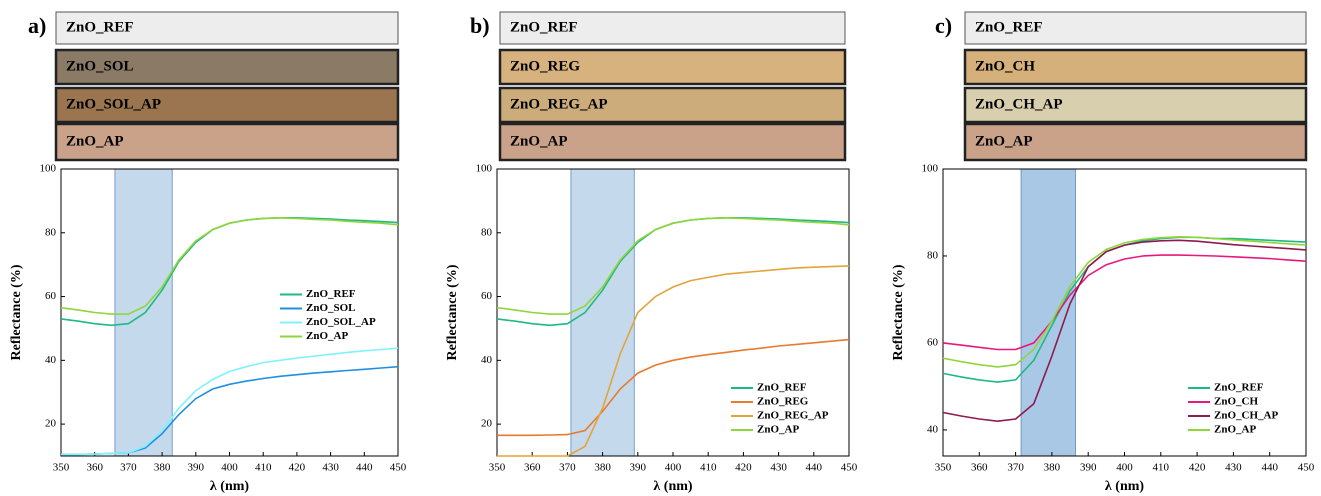 This screenshot has width=1321, height=496. I want to click on swatch-label: ZnO_REG_AP, so click(559, 104).